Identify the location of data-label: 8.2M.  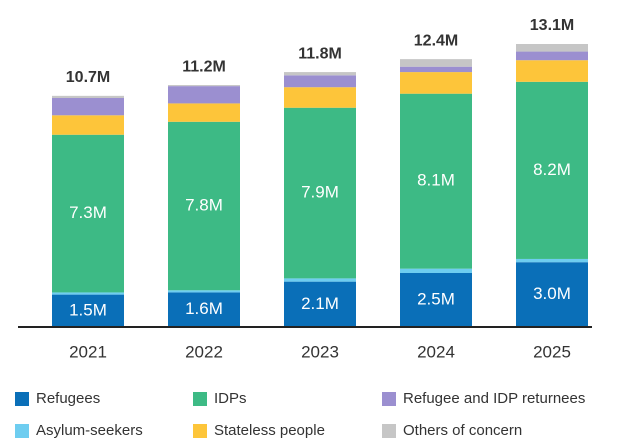
(552, 169).